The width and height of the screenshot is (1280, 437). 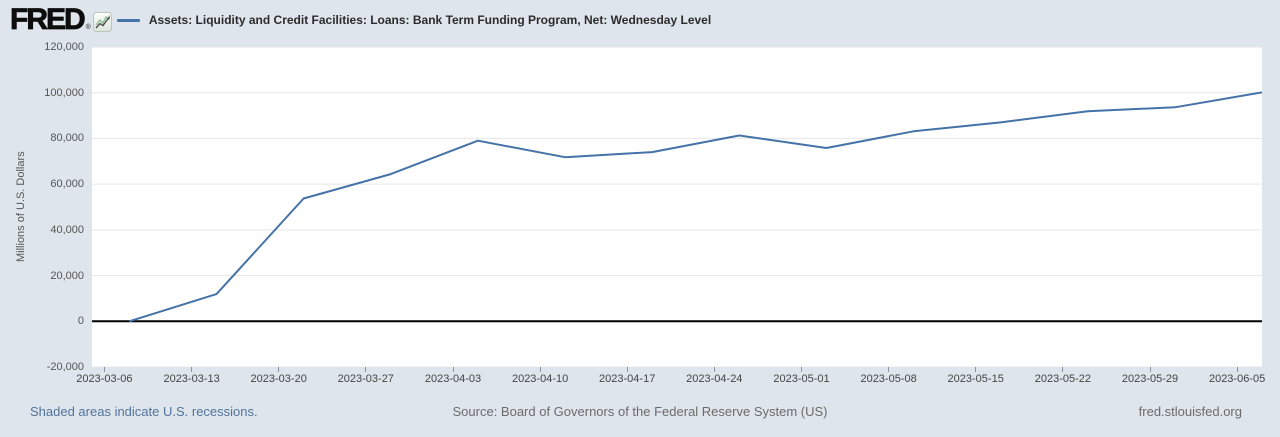 I want to click on fred-logo-chart-icon, so click(x=102, y=22).